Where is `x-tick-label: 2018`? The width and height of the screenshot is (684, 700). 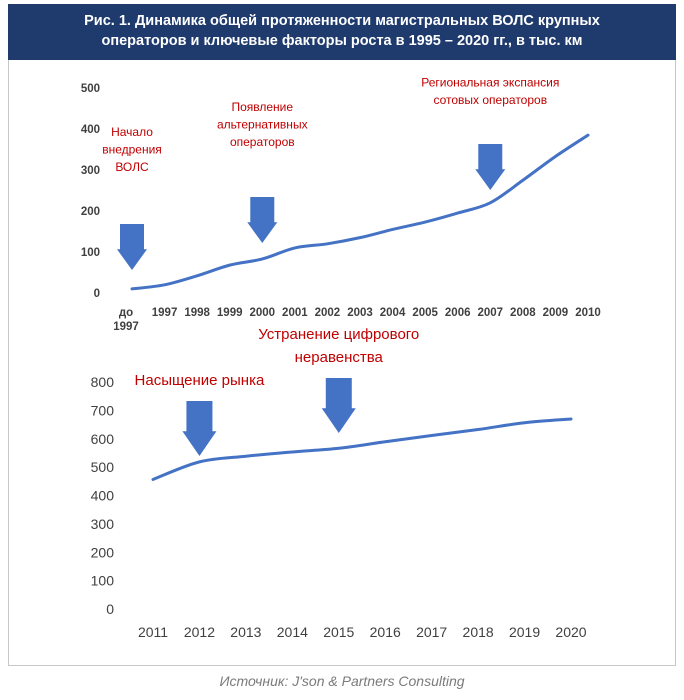
x-tick-label: 2018 is located at coordinates (478, 632).